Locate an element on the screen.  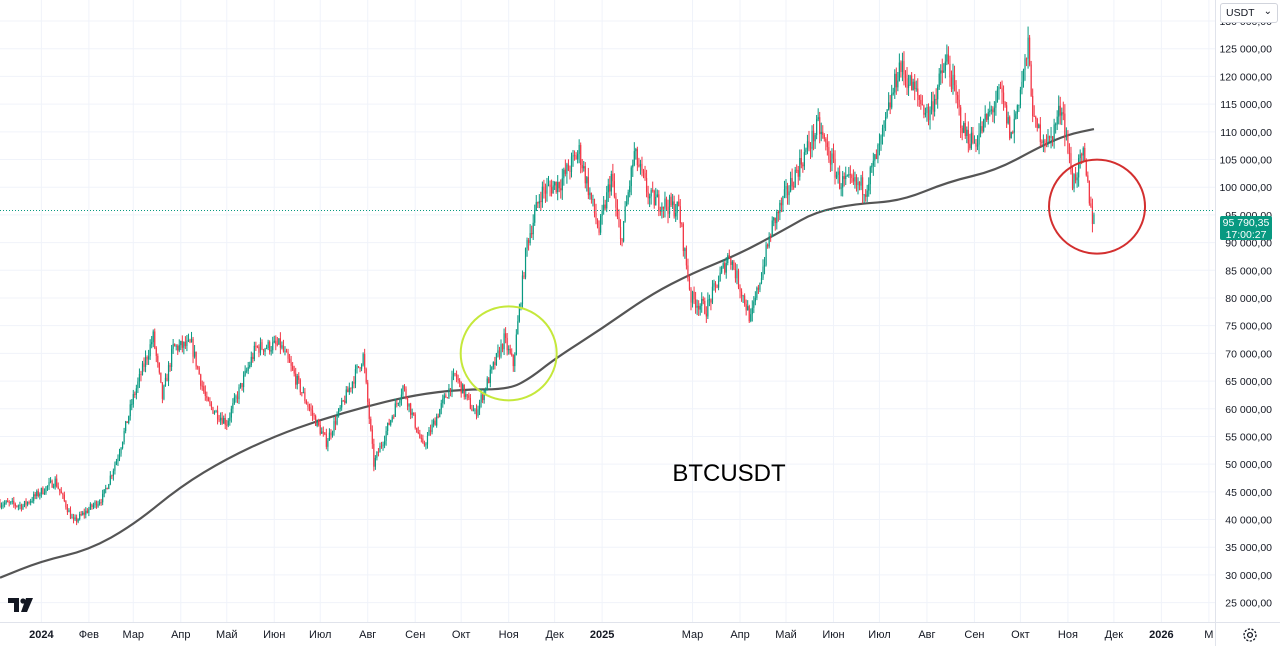
tradingview-logo-icon is located at coordinates (22, 605).